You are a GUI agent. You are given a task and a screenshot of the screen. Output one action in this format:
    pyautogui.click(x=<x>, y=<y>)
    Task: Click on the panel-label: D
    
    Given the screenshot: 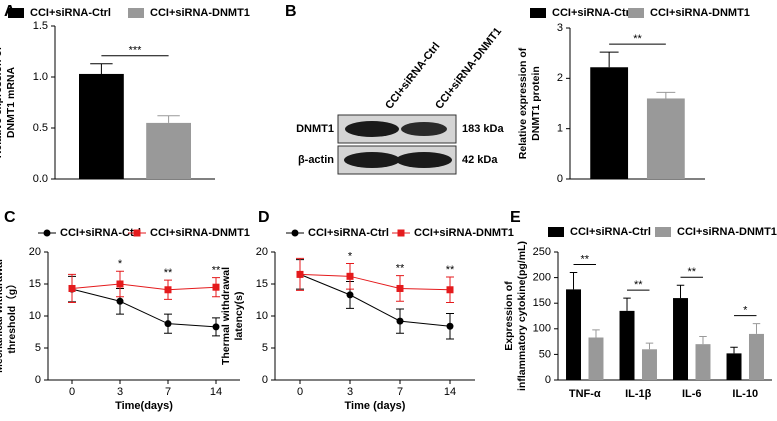 What is the action you would take?
    pyautogui.click(x=264, y=217)
    